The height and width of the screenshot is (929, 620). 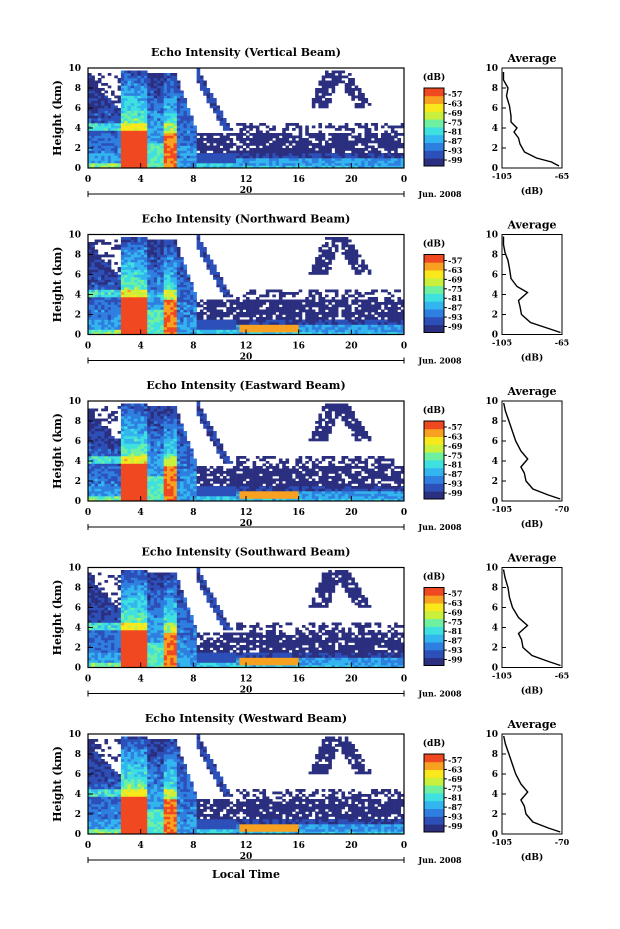 What do you see at coordinates (246, 180) in the screenshot?
I see `x-tick-label: 12` at bounding box center [246, 180].